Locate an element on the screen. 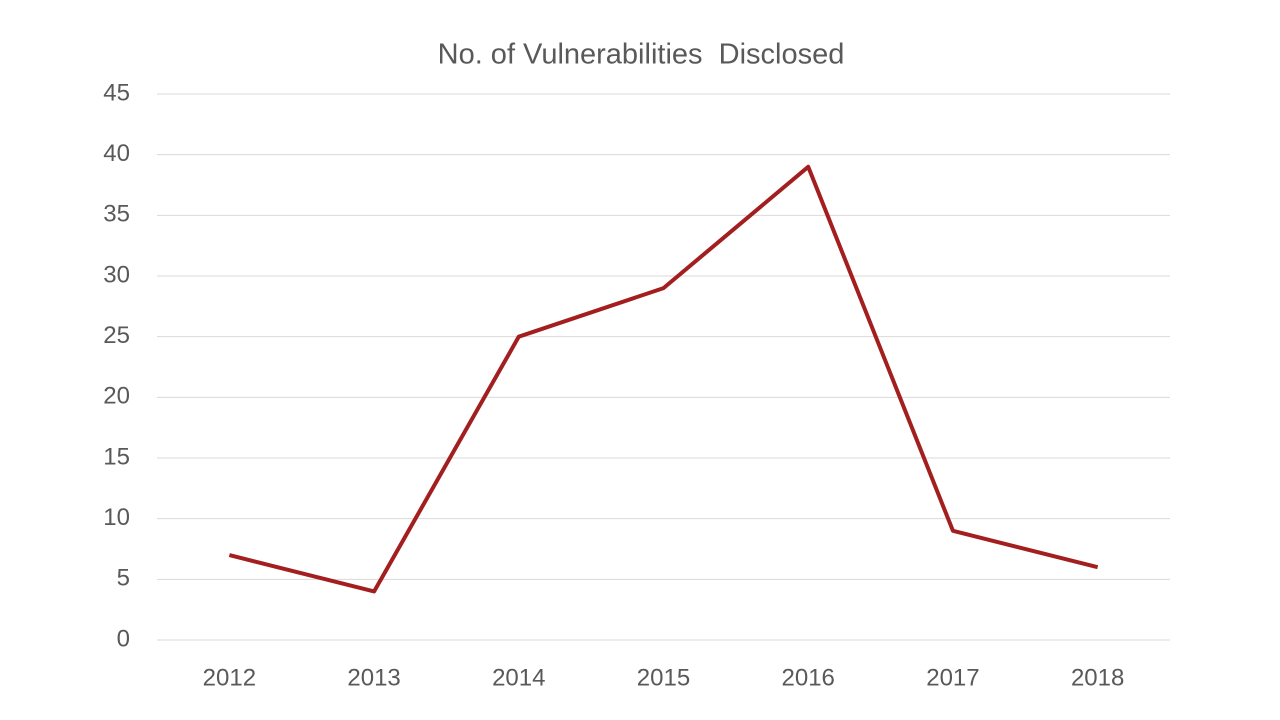 Image resolution: width=1280 pixels, height=720 pixels. y-tick-label: 45 is located at coordinates (116, 92).